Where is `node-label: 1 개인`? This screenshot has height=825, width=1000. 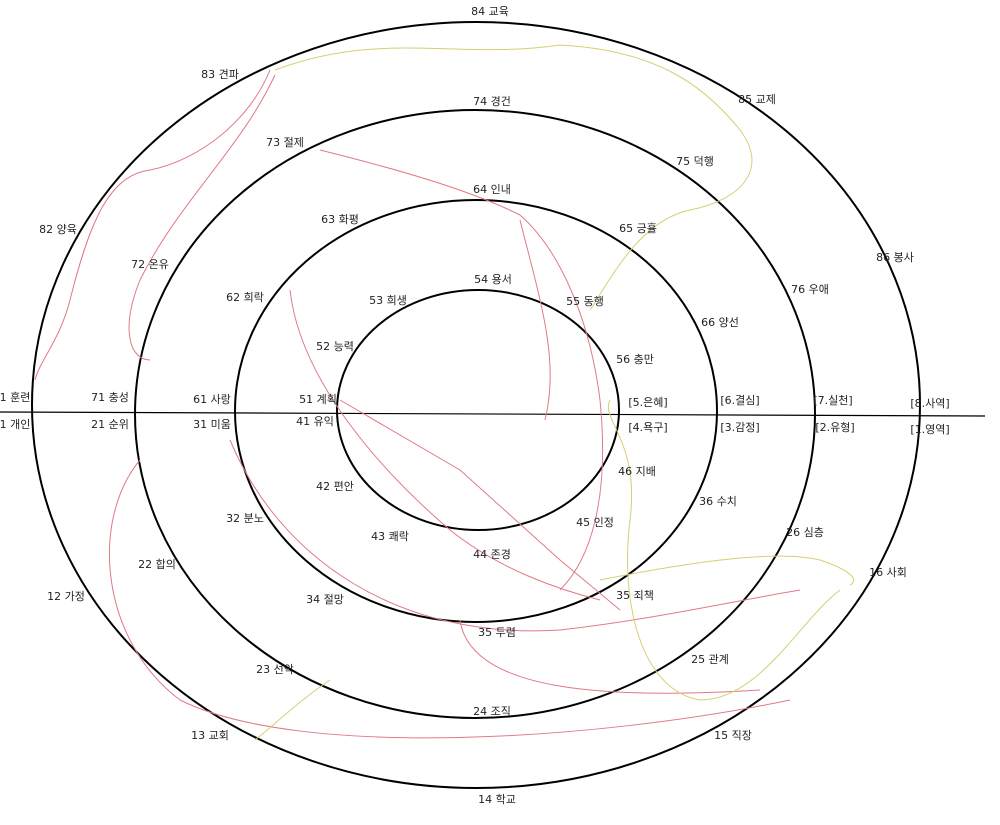 node-label: 1 개인 is located at coordinates (15, 424).